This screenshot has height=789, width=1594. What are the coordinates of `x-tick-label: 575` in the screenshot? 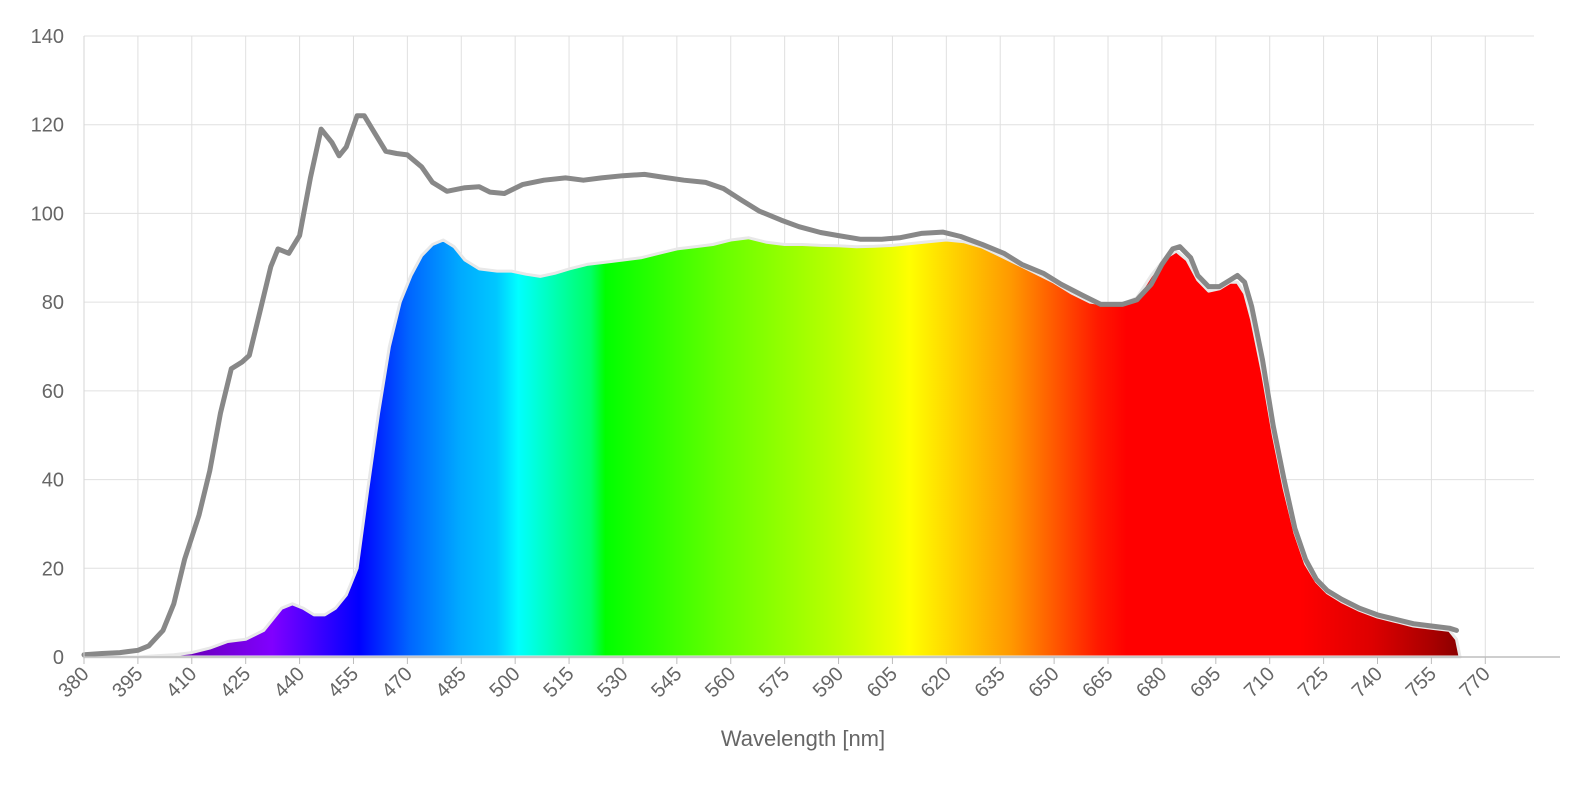 It's located at (774, 682).